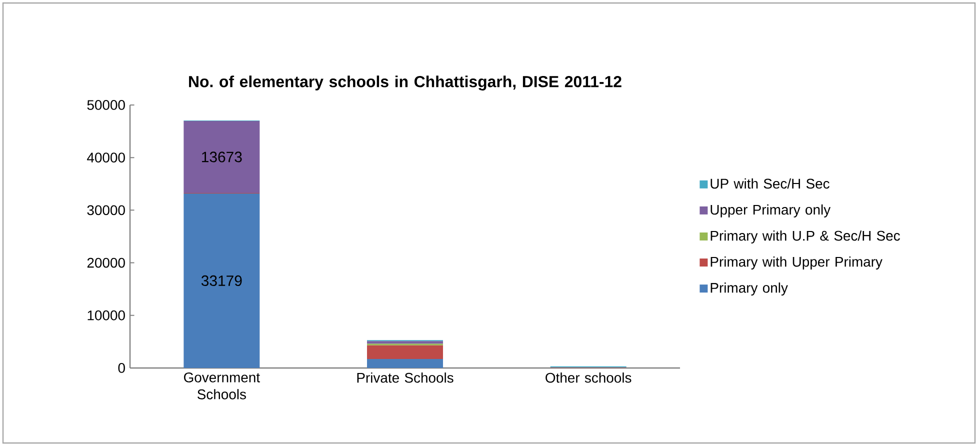  I want to click on data-label: 13673, so click(222, 157).